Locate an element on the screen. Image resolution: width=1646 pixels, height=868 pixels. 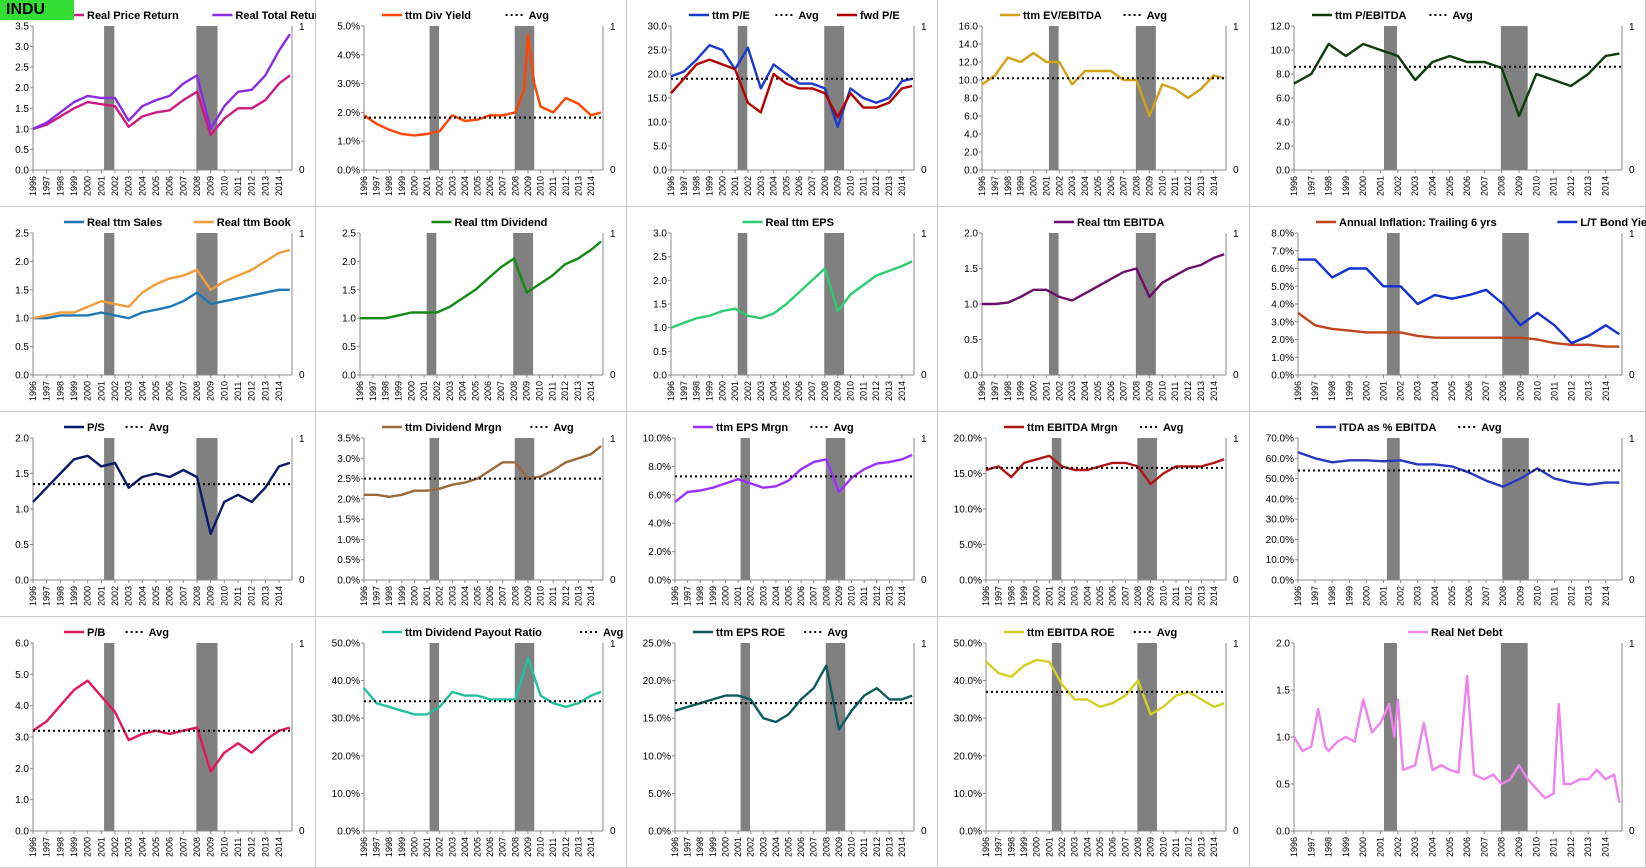
secondary-tick-label: 1 is located at coordinates (1632, 644).